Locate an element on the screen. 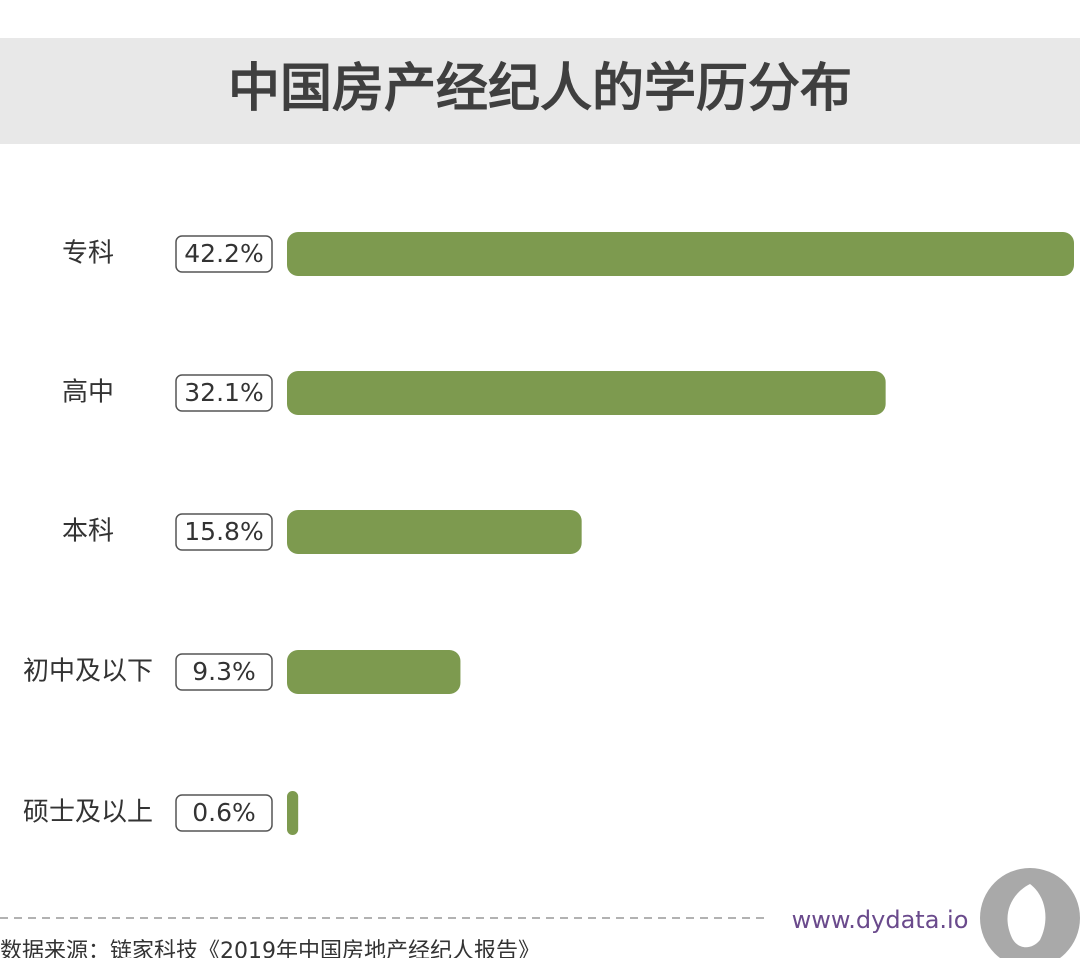 This screenshot has height=958, width=1080. value-label: 42.2% is located at coordinates (223, 253).